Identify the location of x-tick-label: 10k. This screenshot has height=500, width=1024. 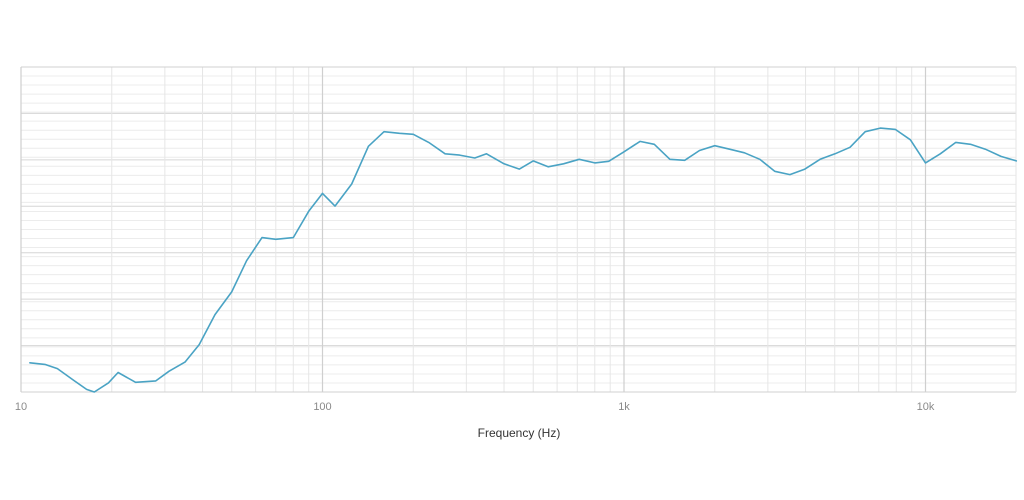
(926, 407).